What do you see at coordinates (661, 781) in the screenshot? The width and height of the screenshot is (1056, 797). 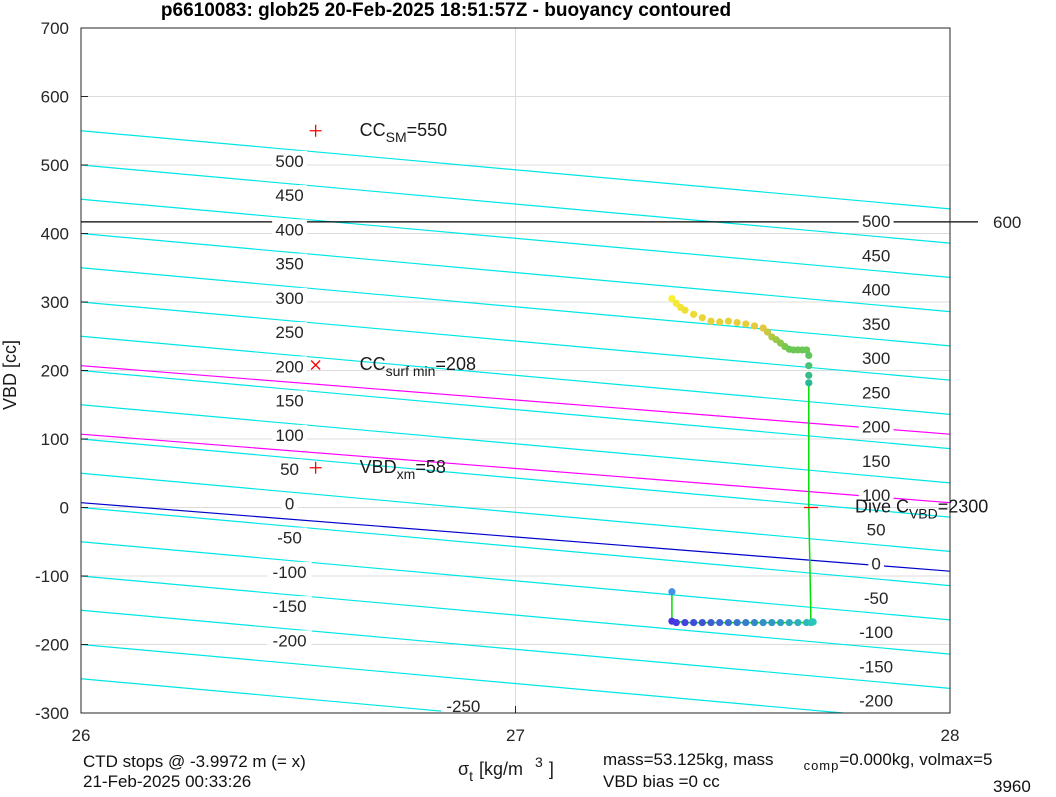 I see `footer-vbd-bias: VBD bias =0 cc` at bounding box center [661, 781].